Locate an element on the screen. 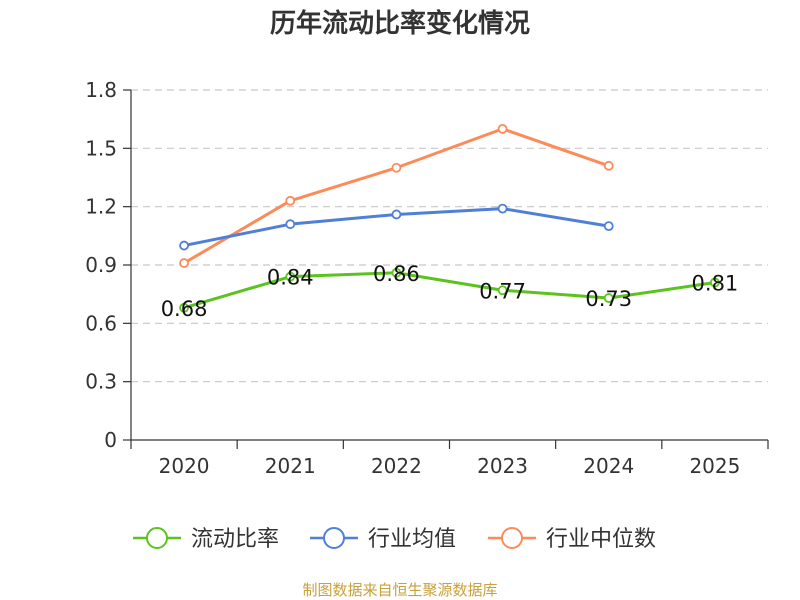  data-label: 0.86 is located at coordinates (396, 274).